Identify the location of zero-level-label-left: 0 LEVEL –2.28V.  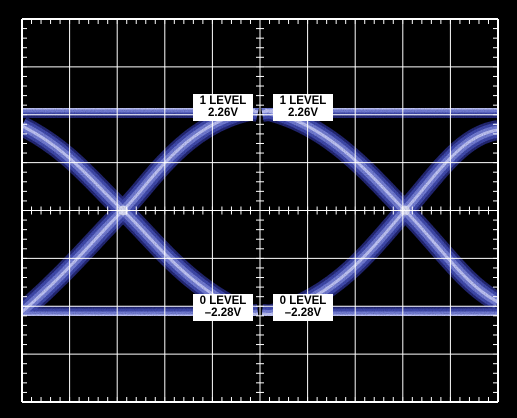
(223, 307).